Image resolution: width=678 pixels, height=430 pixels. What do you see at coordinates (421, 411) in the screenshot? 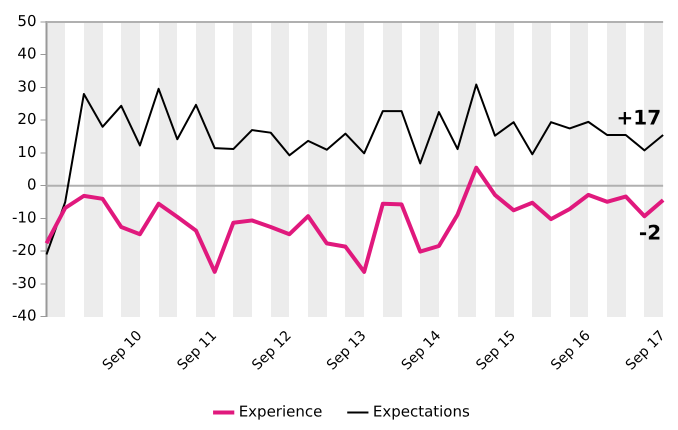
I see `legend-label: Expectations` at bounding box center [421, 411].